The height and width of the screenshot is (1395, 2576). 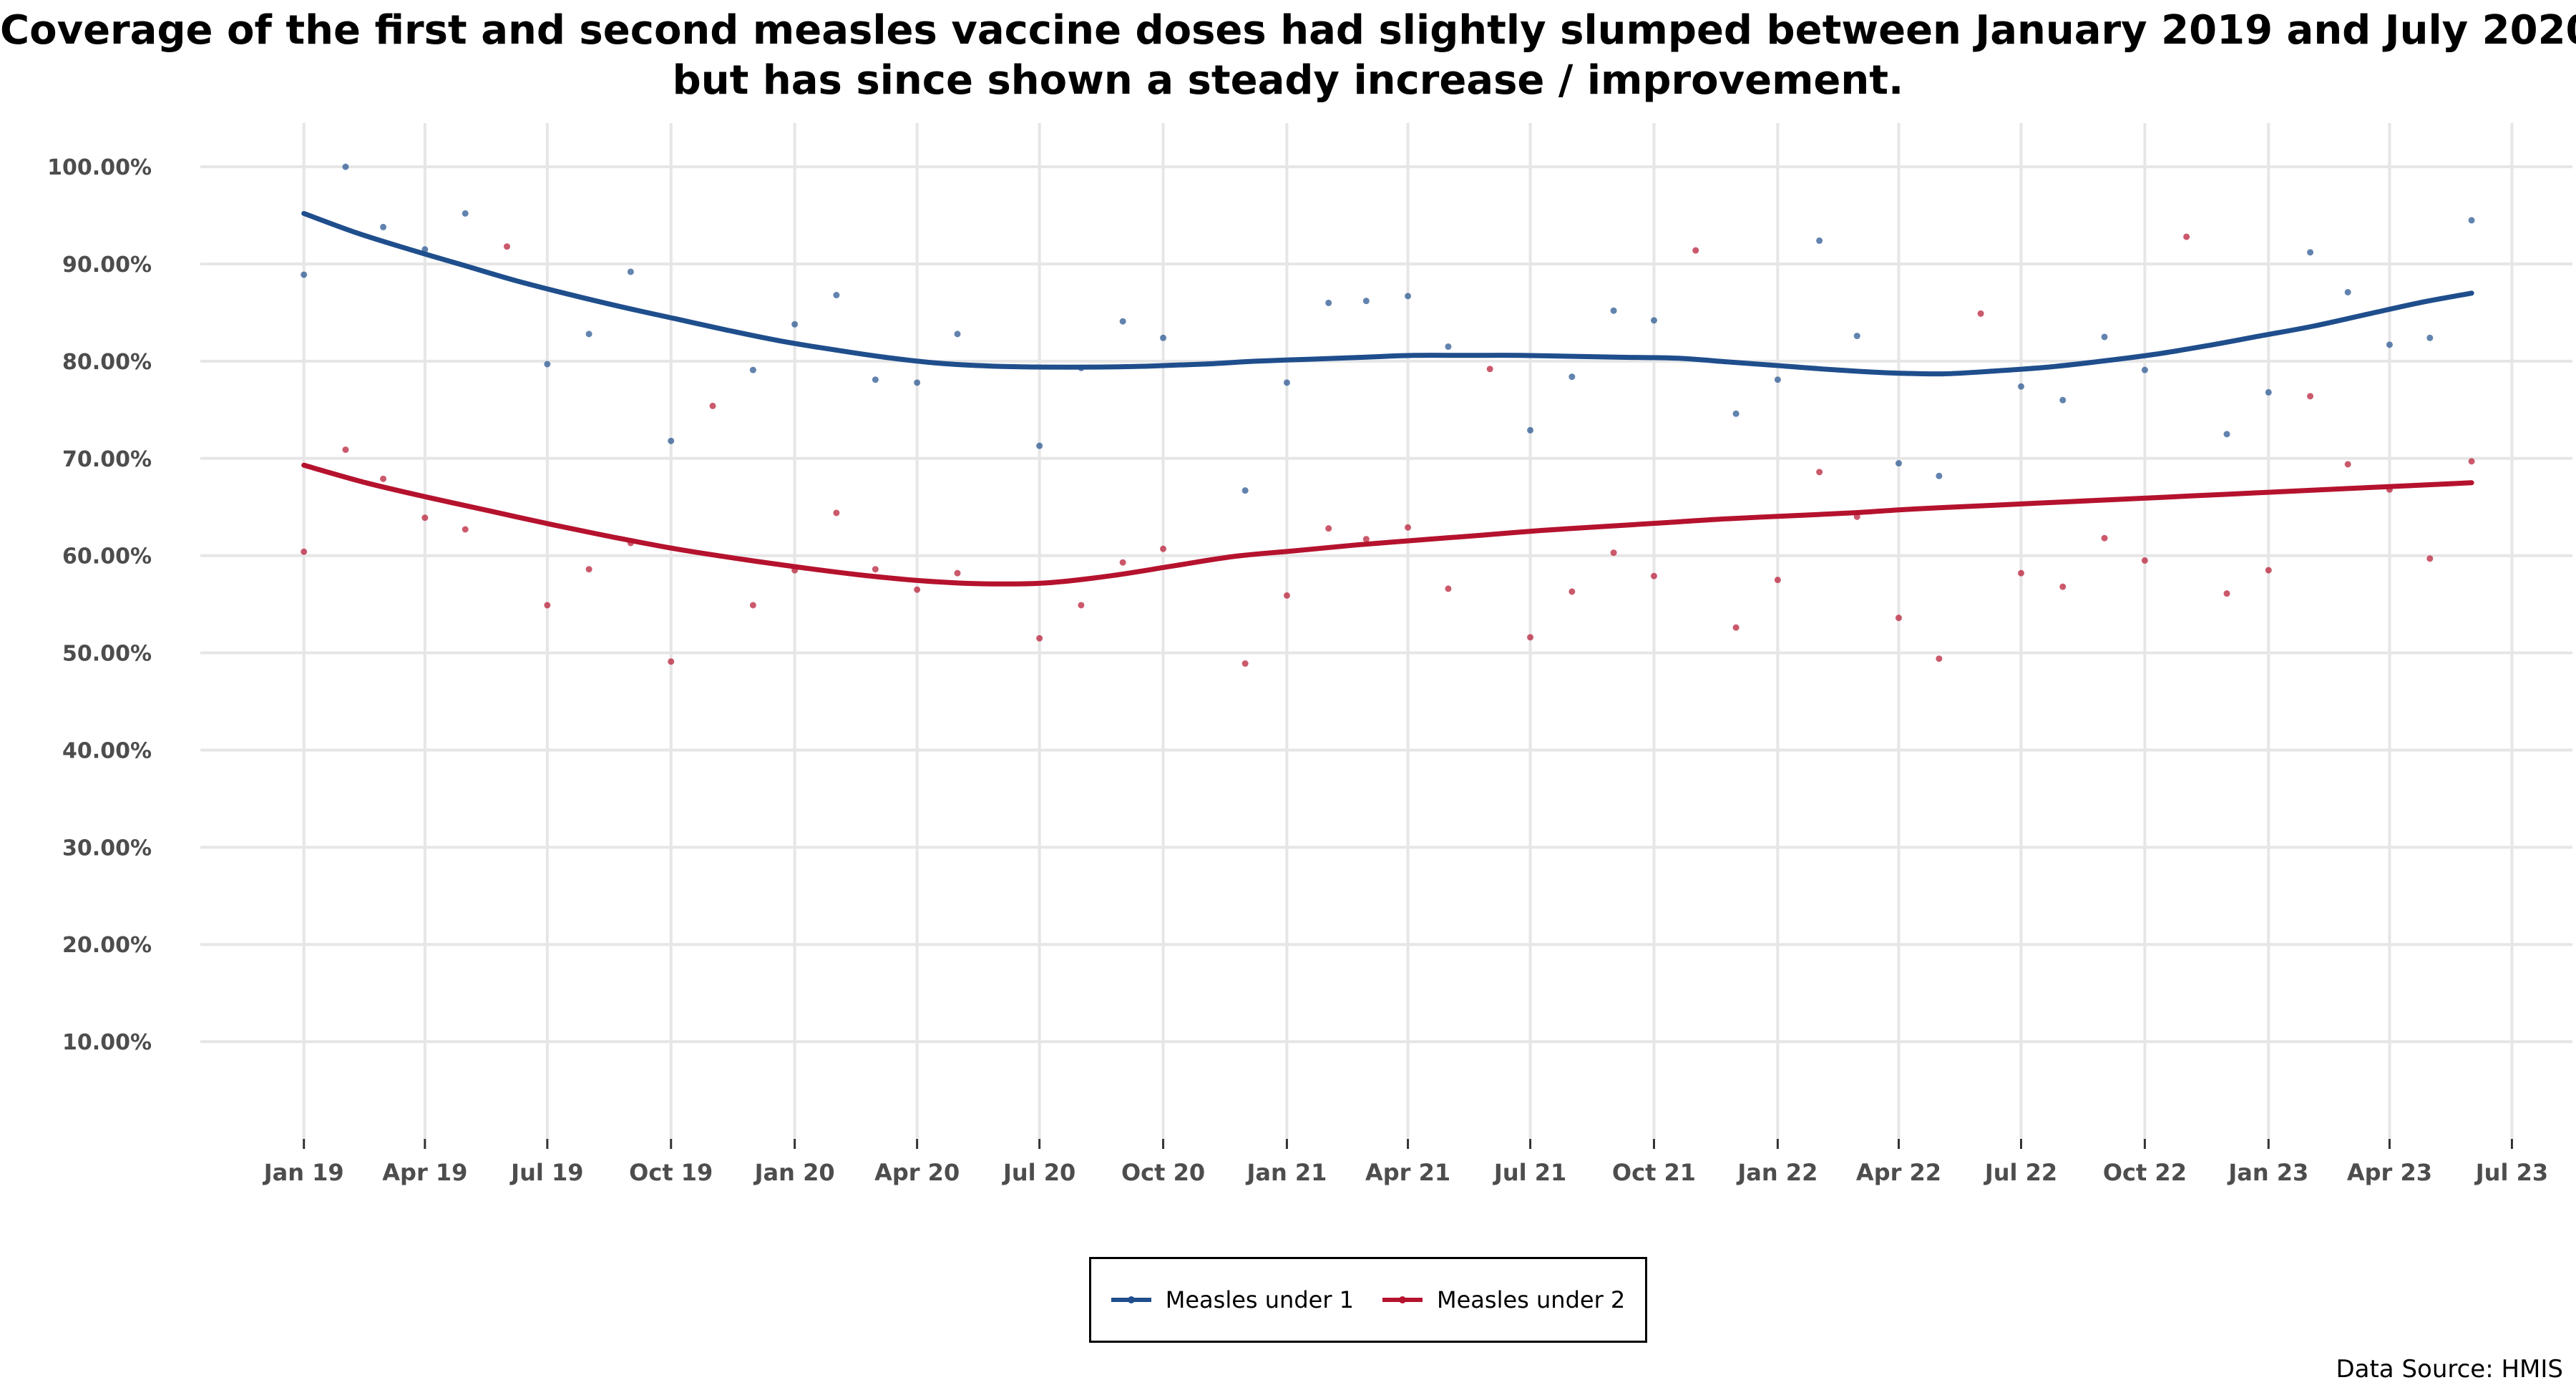 I want to click on x-tick-label: Oct 21, so click(x=1654, y=1172).